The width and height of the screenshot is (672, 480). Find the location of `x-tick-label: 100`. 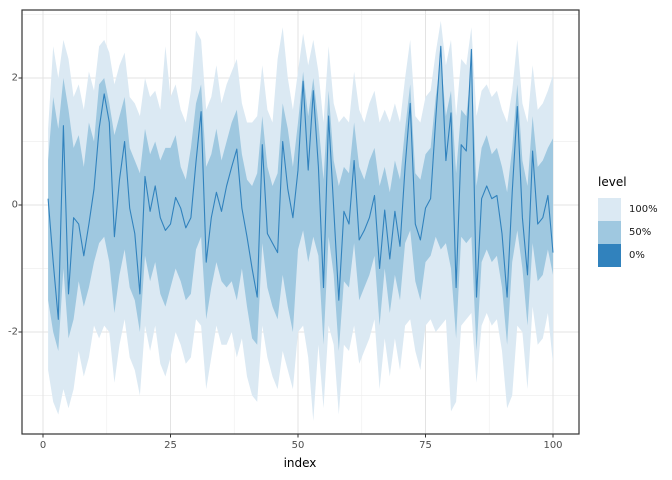

x-tick-label: 100 is located at coordinates (553, 445).